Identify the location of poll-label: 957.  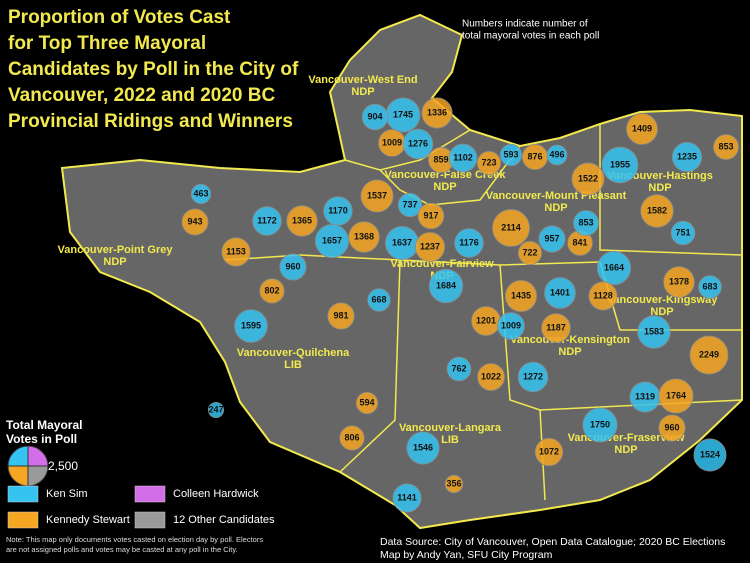
(551, 238).